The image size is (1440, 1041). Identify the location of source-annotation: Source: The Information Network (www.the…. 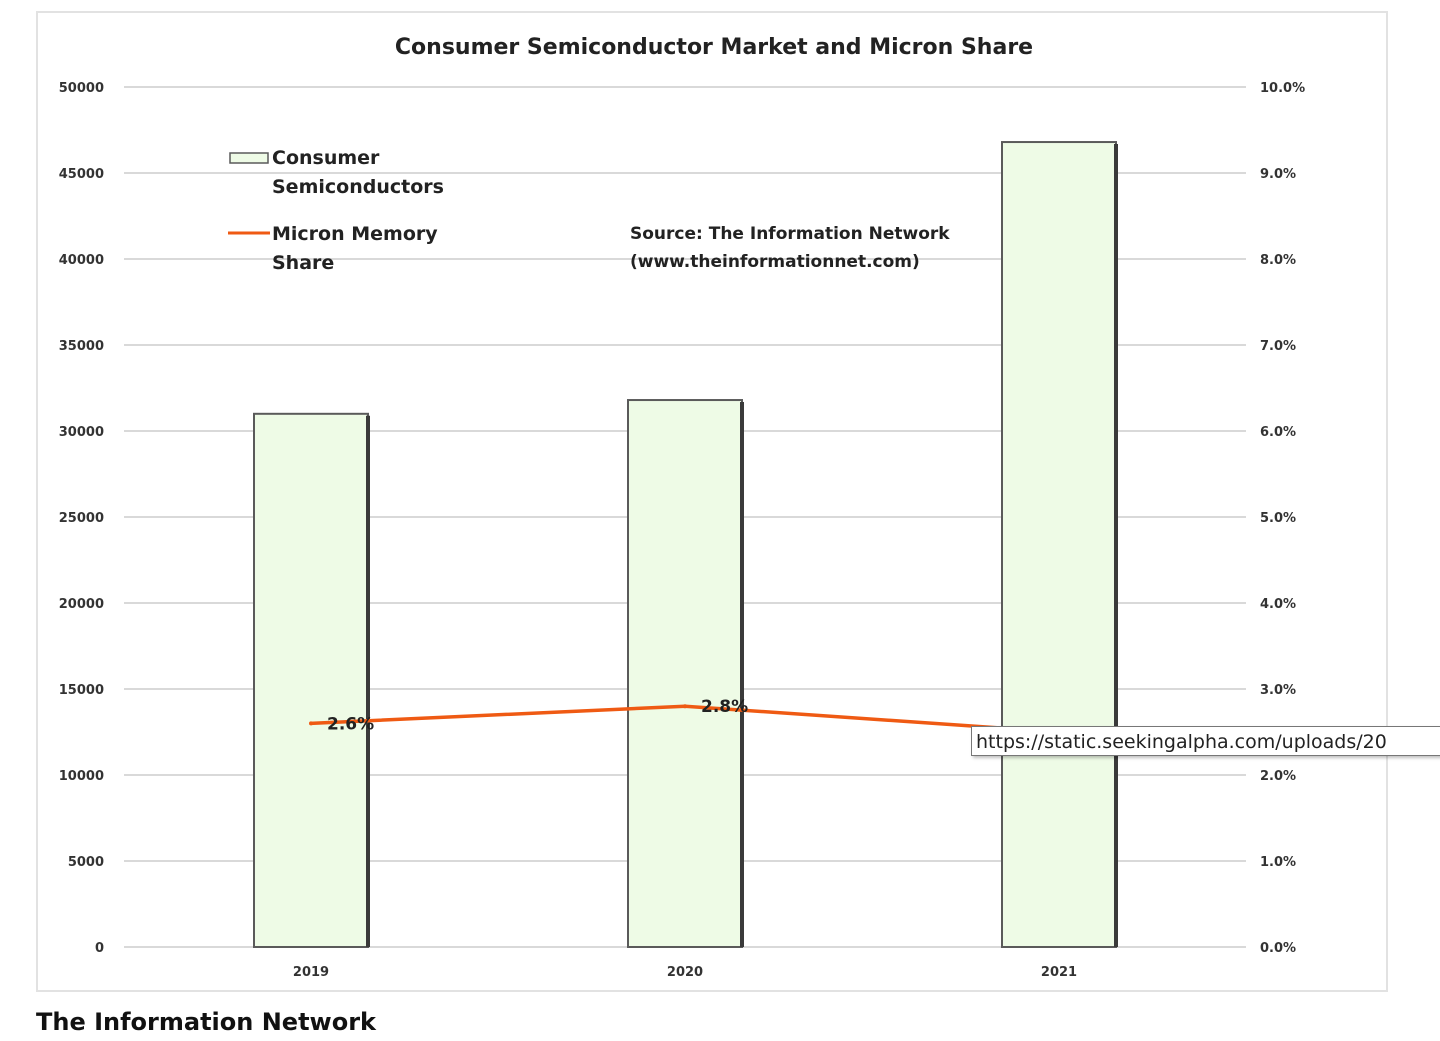
(790, 248).